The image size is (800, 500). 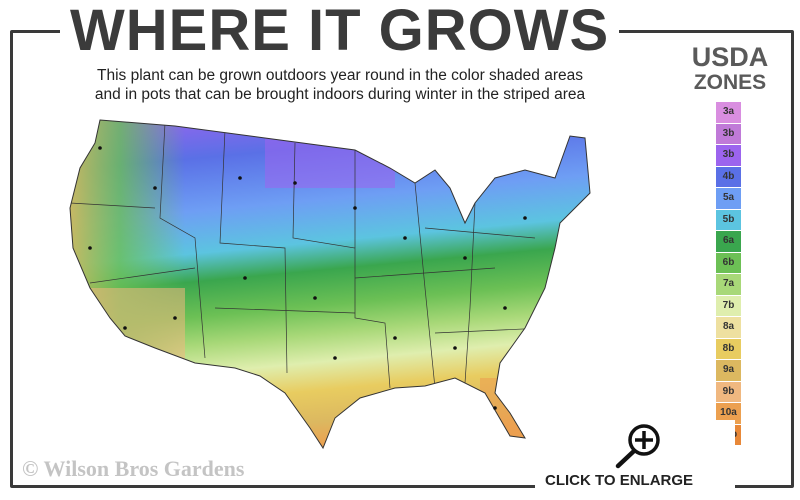 I want to click on legend-title: USDA ZONES, so click(x=730, y=68).